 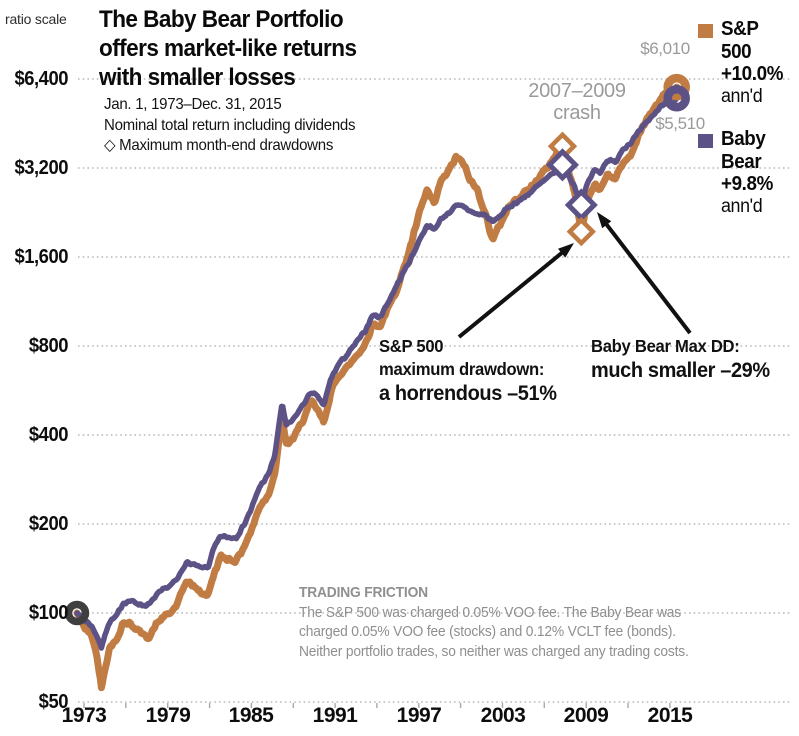 I want to click on title-line-2: offers market-like returns, so click(x=228, y=48).